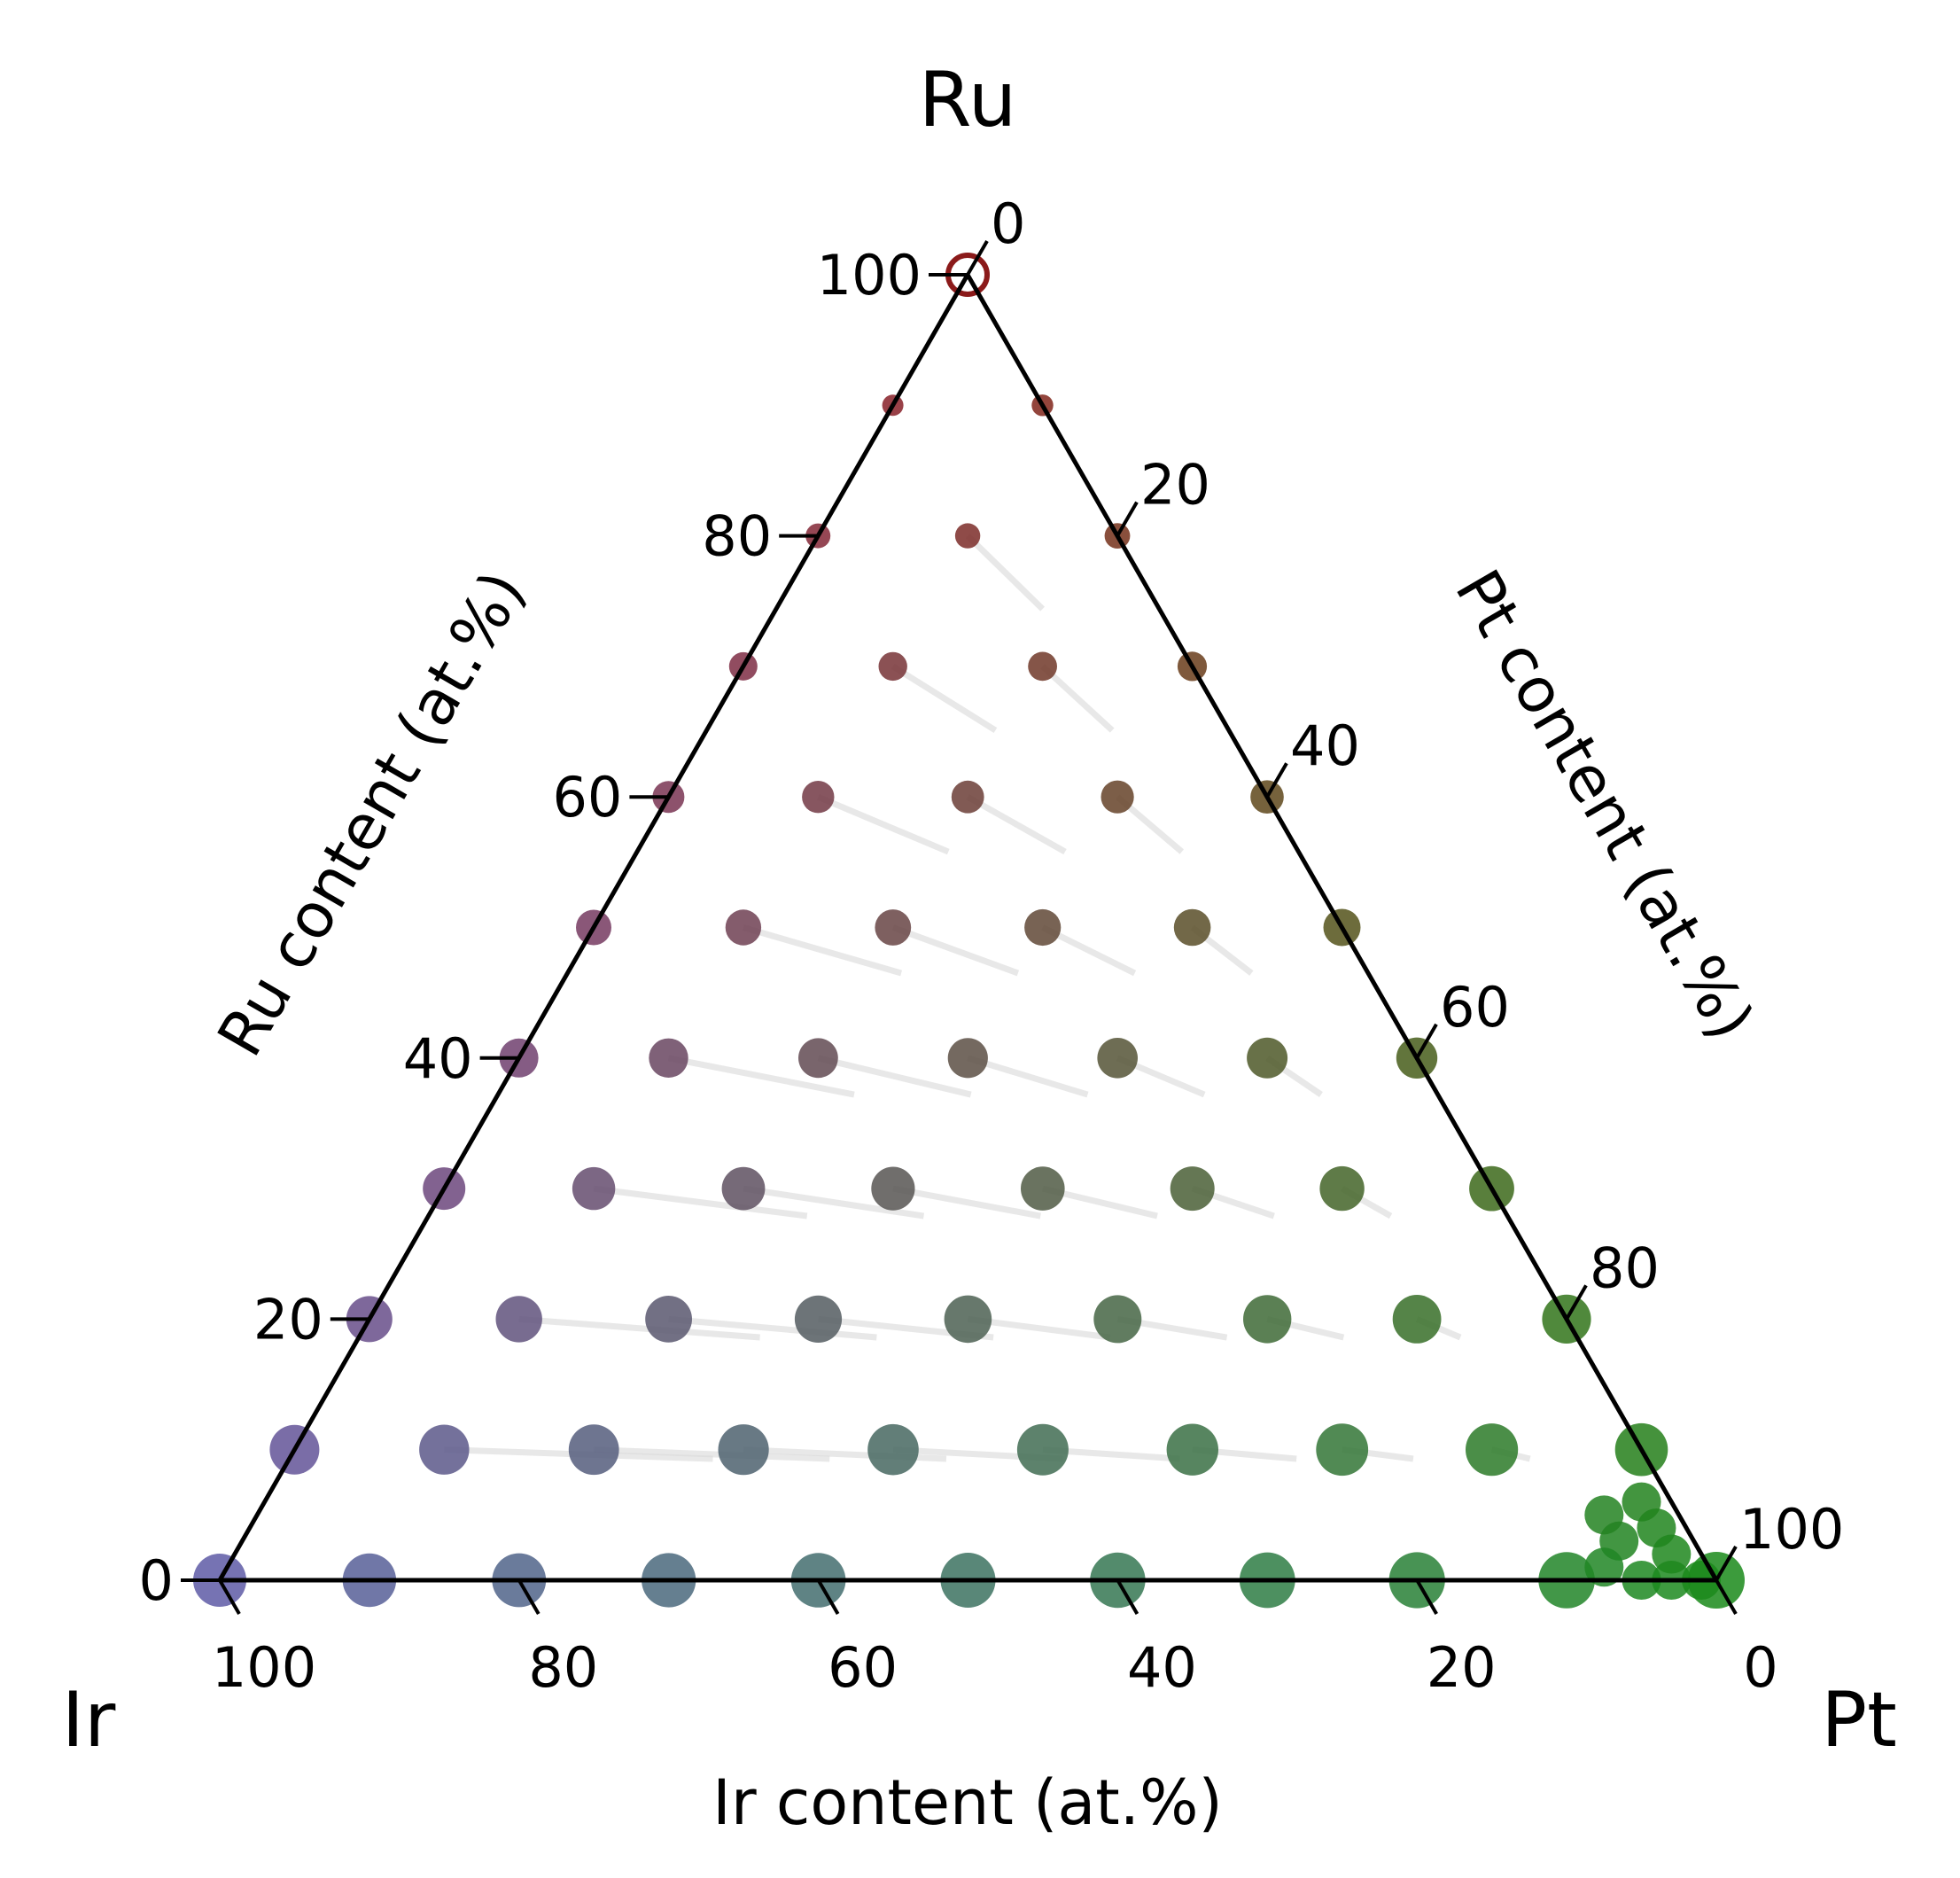 Image resolution: width=1960 pixels, height=1878 pixels. Describe the element at coordinates (1325, 746) in the screenshot. I see `pt-tick-label: 40` at that location.